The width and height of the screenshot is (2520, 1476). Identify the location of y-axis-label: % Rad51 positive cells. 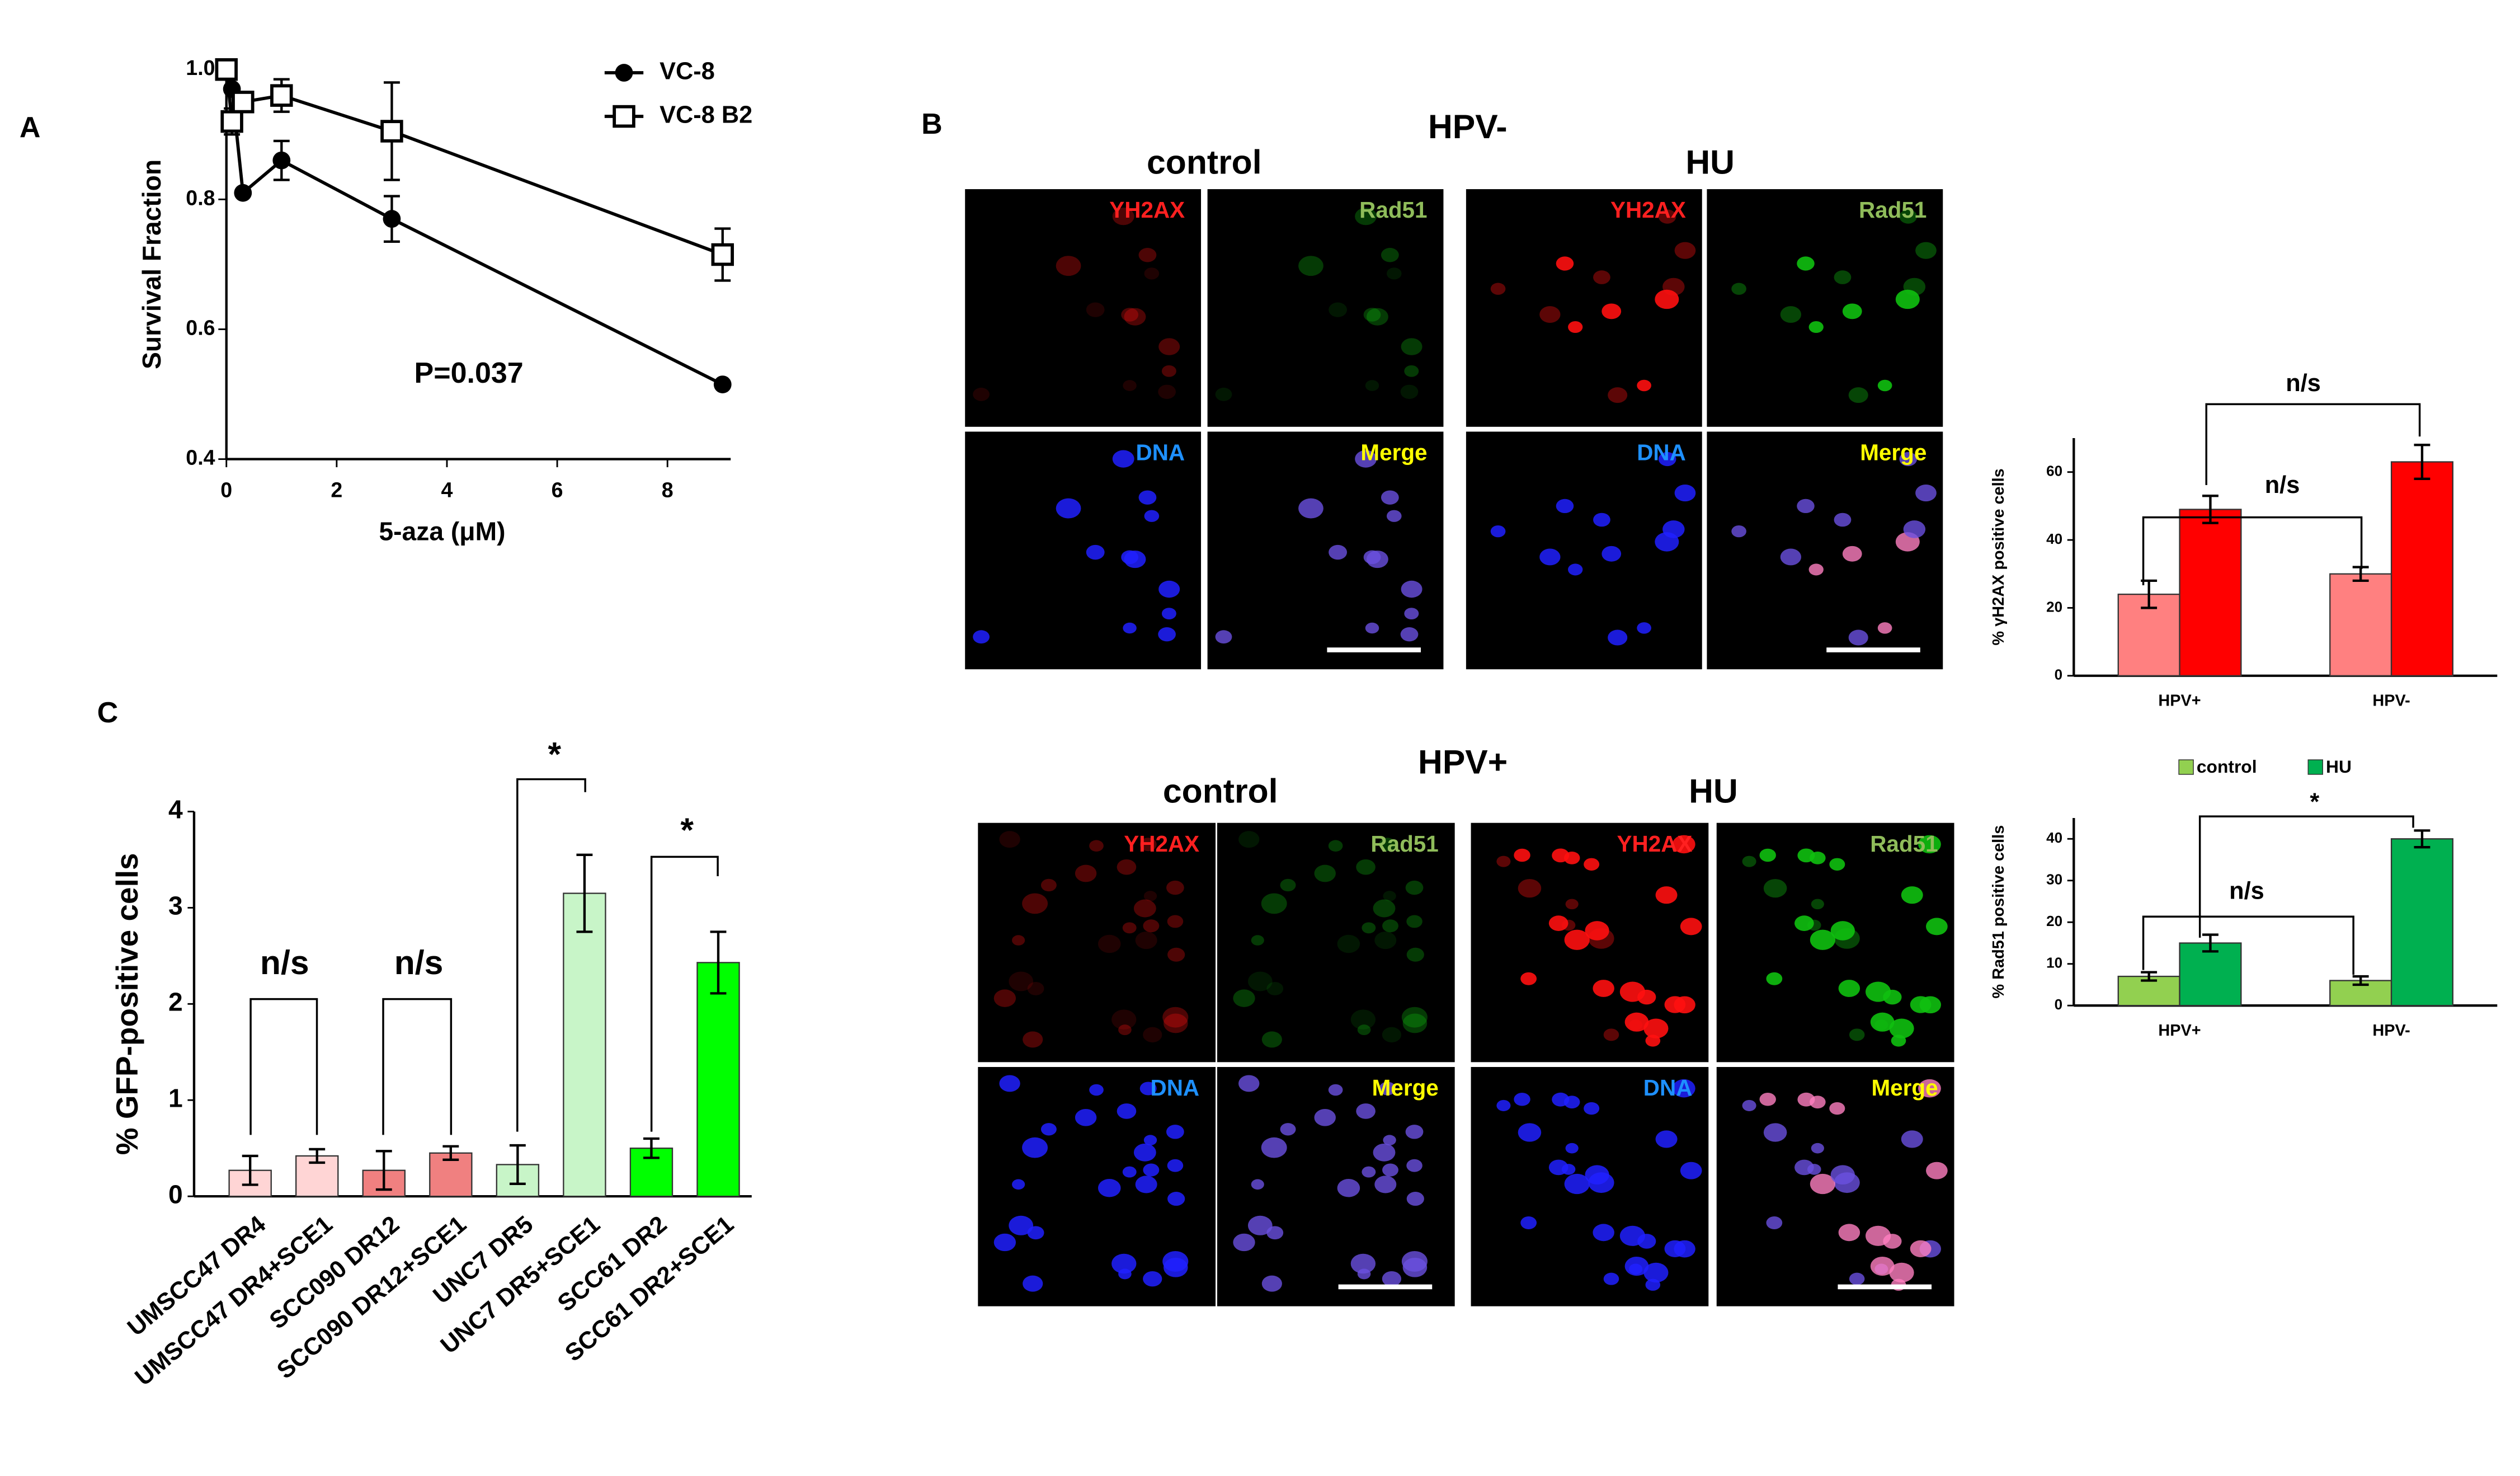
(1999, 912).